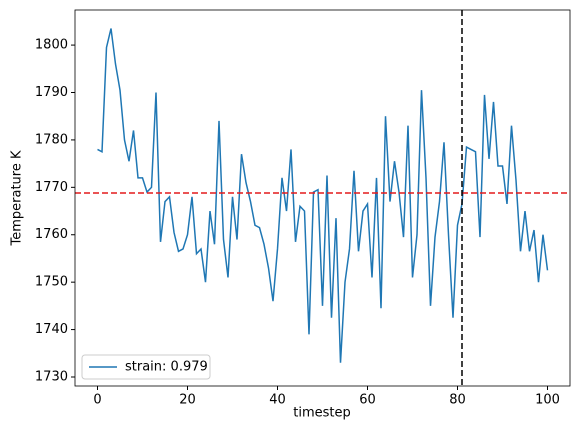  I want to click on y-tick-label: 1750, so click(51, 282).